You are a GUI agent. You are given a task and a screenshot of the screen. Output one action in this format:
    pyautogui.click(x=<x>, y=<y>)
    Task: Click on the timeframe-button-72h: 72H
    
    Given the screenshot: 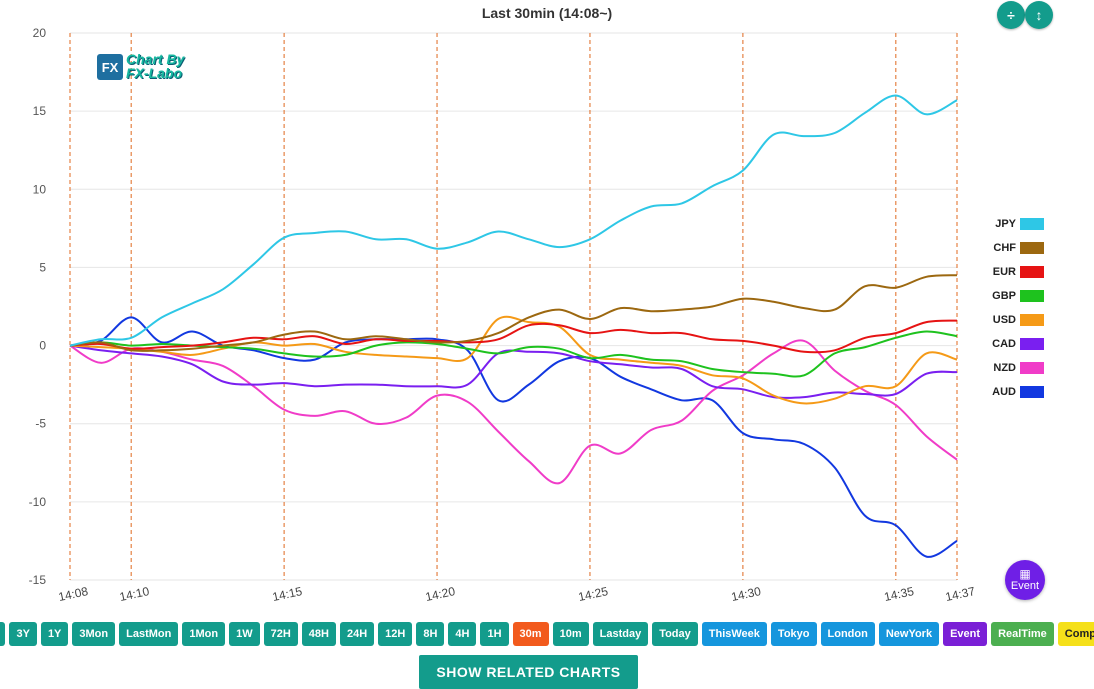 What is the action you would take?
    pyautogui.click(x=280, y=634)
    